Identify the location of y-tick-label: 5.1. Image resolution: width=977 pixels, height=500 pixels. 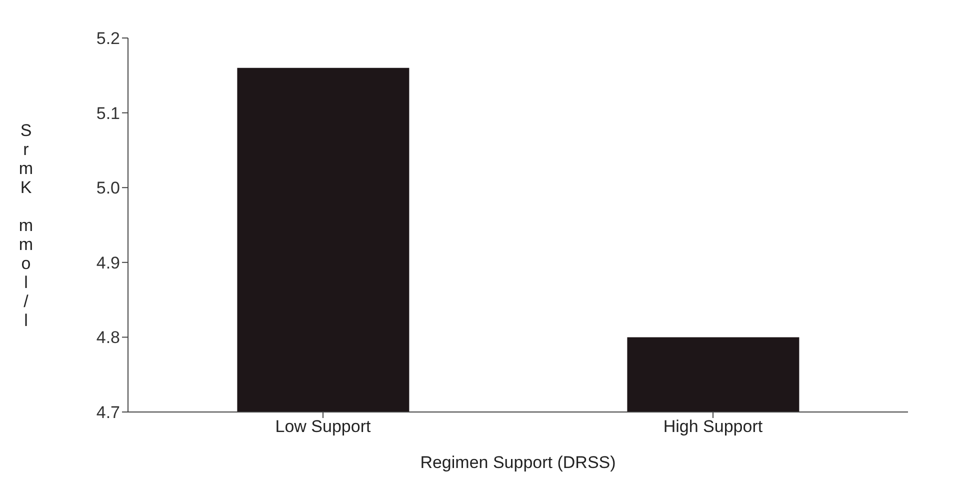
(108, 113).